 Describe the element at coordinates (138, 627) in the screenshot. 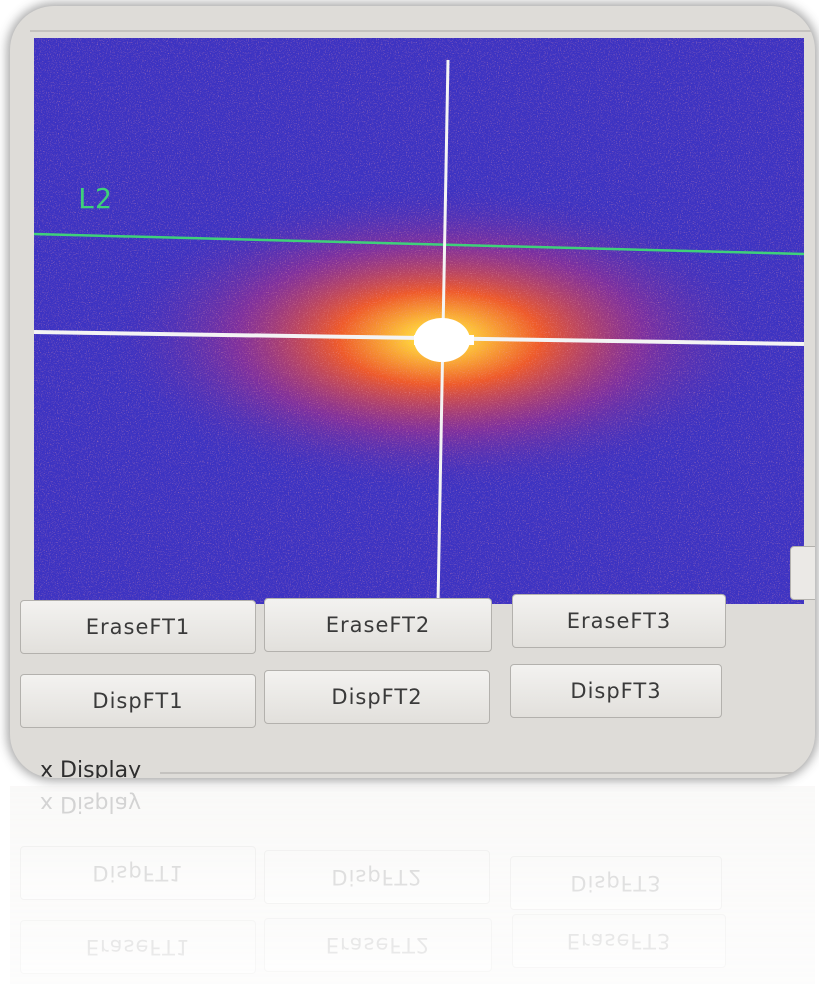

I see `erase-ft-button: EraseFT1` at that location.